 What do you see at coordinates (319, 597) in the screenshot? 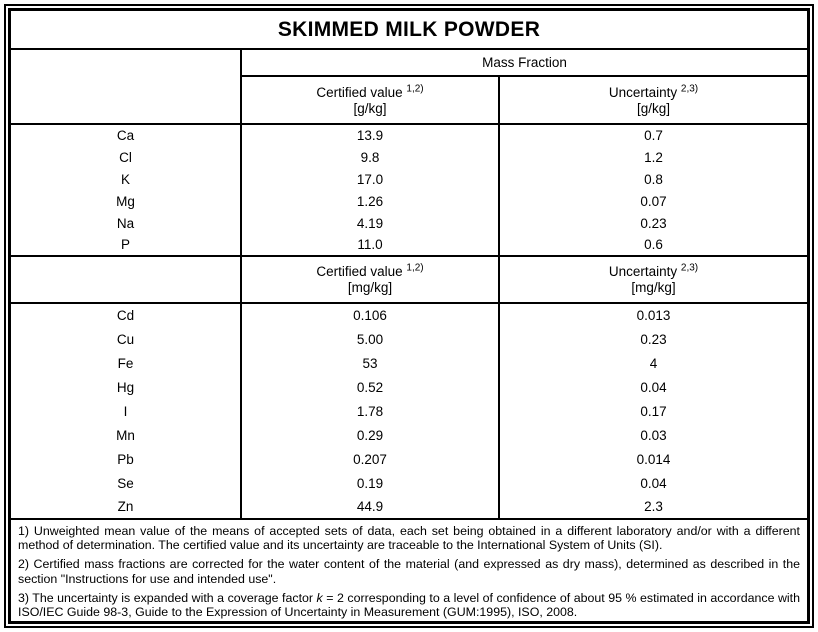
I see `coverage-factor-k: k` at bounding box center [319, 597].